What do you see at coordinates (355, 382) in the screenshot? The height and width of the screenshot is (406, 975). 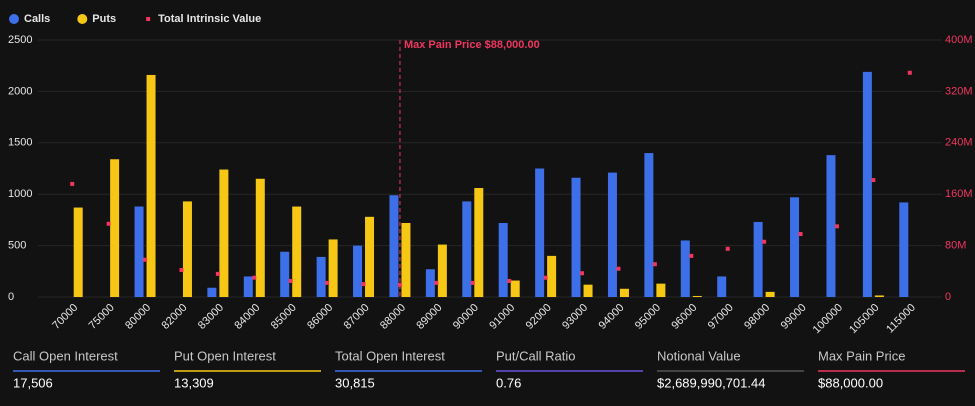 I see `stat-value: 30,815` at bounding box center [355, 382].